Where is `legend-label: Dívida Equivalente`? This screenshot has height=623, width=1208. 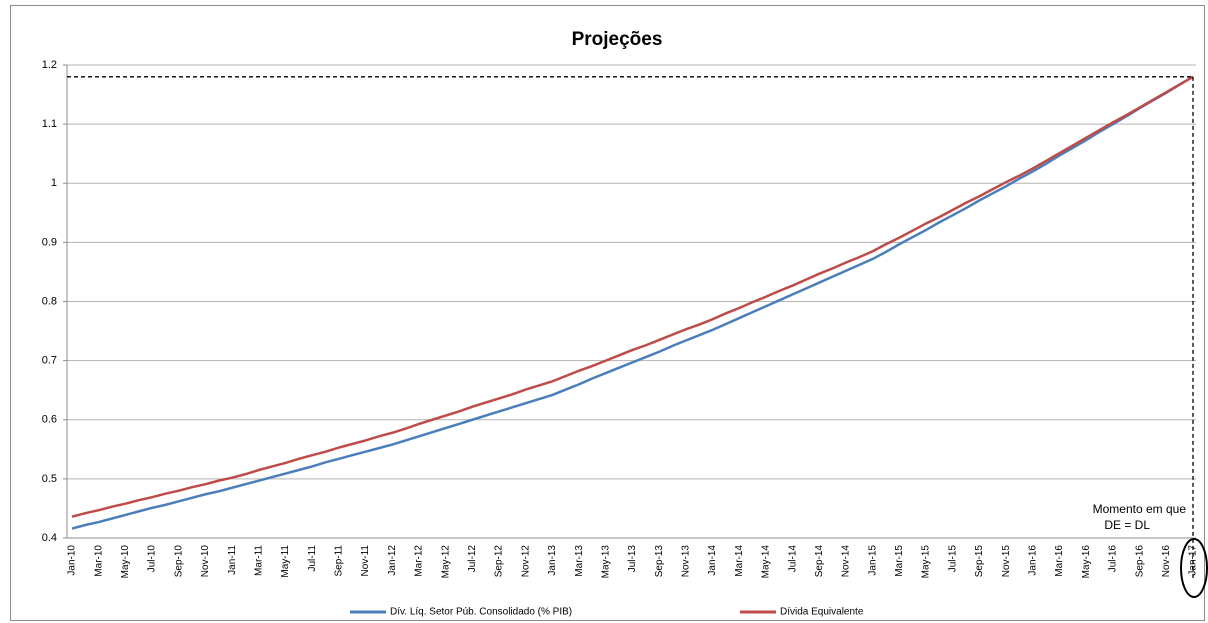
legend-label: Dívida Equivalente is located at coordinates (822, 612).